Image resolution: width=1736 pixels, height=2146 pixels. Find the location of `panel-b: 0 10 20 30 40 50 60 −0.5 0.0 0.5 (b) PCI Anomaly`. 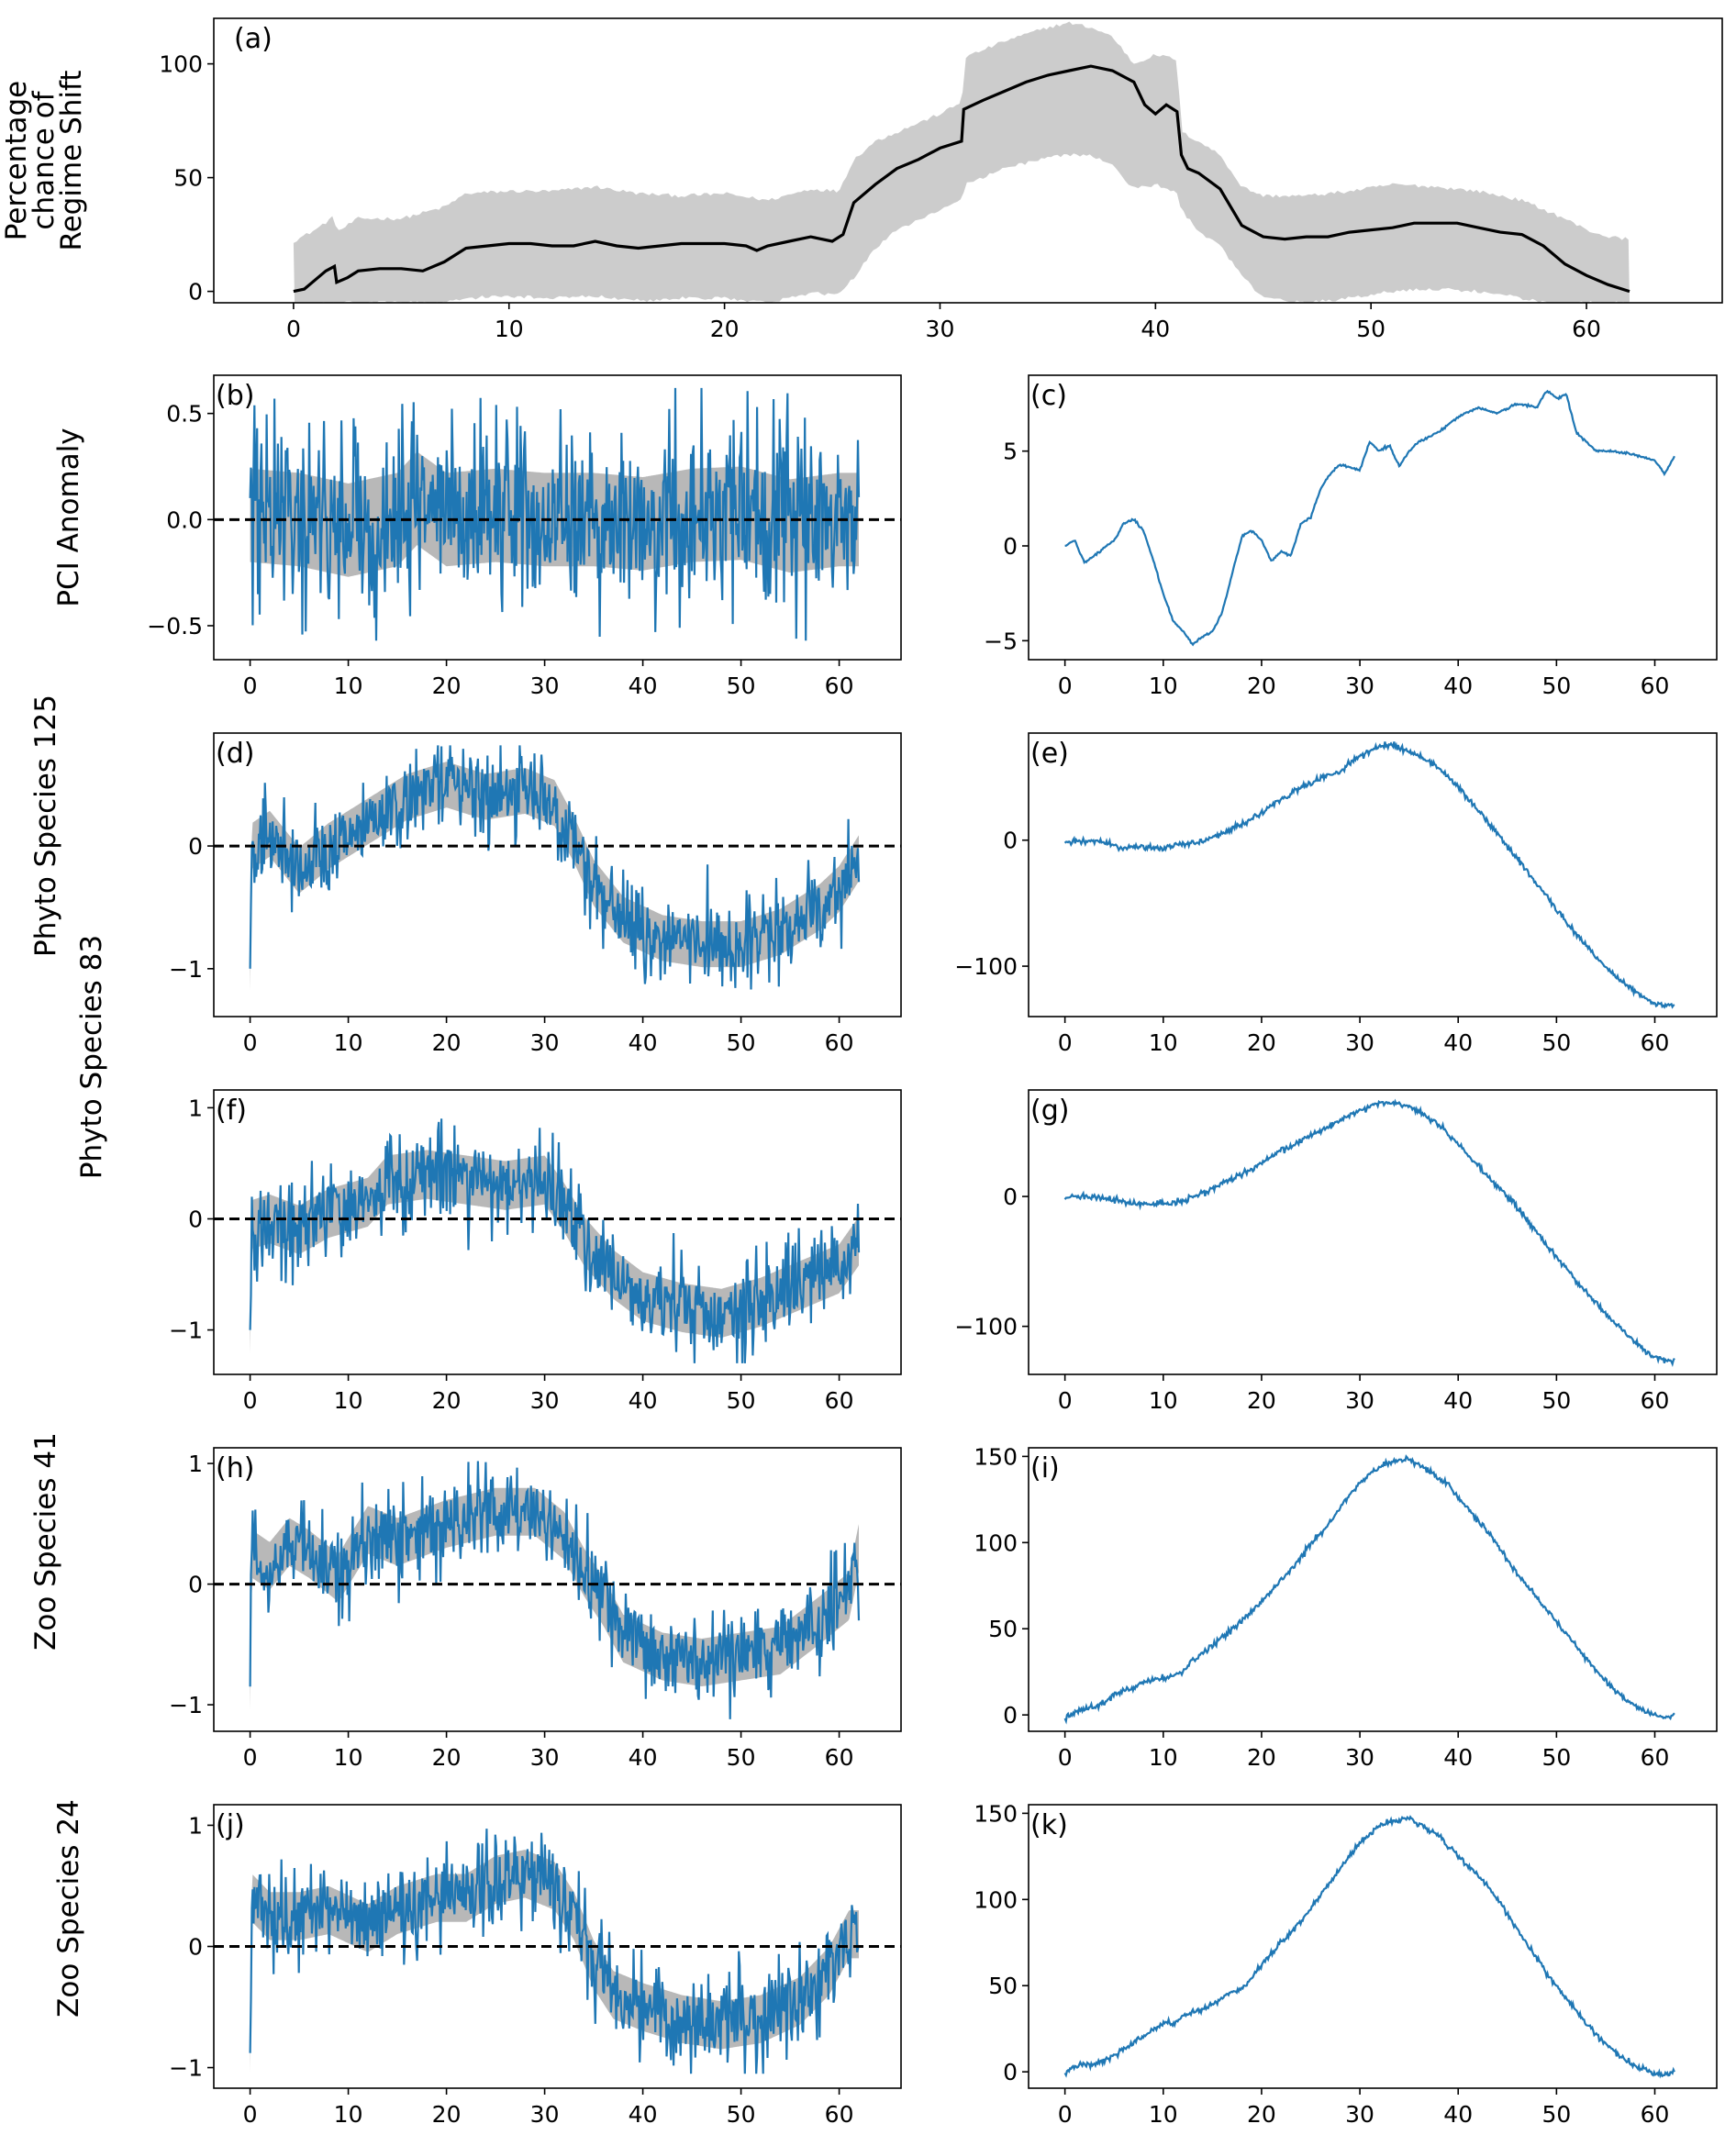

panel-b: 0 10 20 30 40 50 60 −0.5 0.0 0.5 (b) PCI Anomaly is located at coordinates (477, 536).